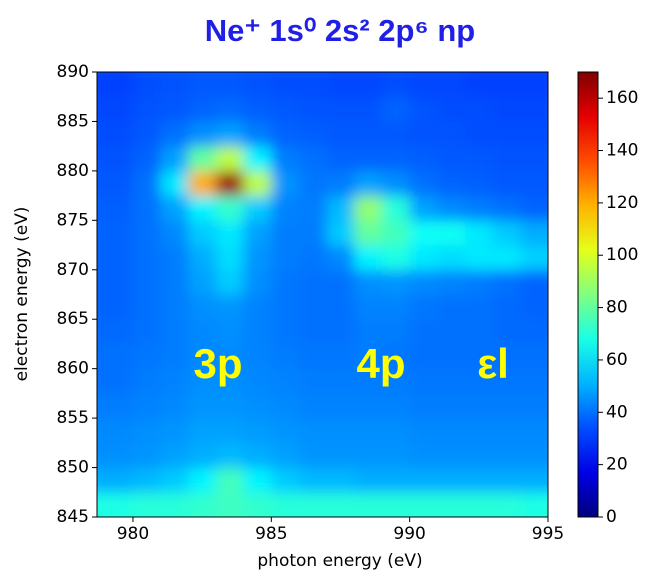 Image resolution: width=653 pixels, height=577 pixels. What do you see at coordinates (73, 468) in the screenshot?
I see `y-tick-label: 850` at bounding box center [73, 468].